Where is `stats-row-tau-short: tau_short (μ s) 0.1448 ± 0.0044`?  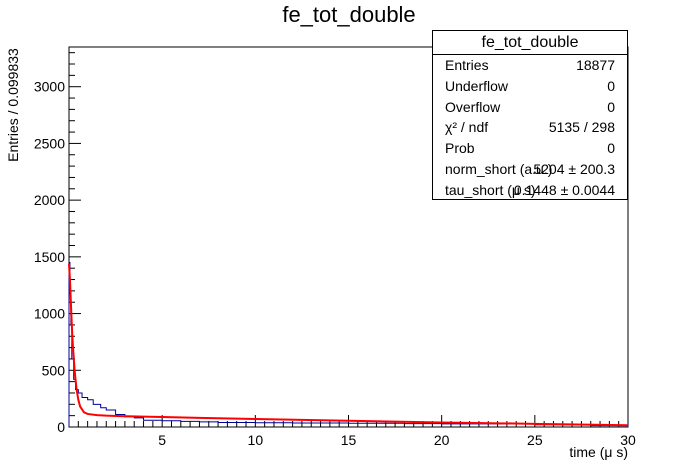 stats-row-tau-short: tau_short (μ s) 0.1448 ± 0.0044 is located at coordinates (530, 190).